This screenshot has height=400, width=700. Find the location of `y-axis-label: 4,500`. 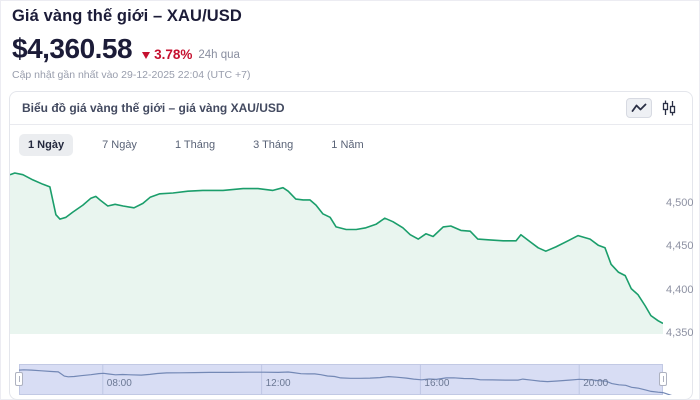

y-axis-label: 4,500 is located at coordinates (680, 202).